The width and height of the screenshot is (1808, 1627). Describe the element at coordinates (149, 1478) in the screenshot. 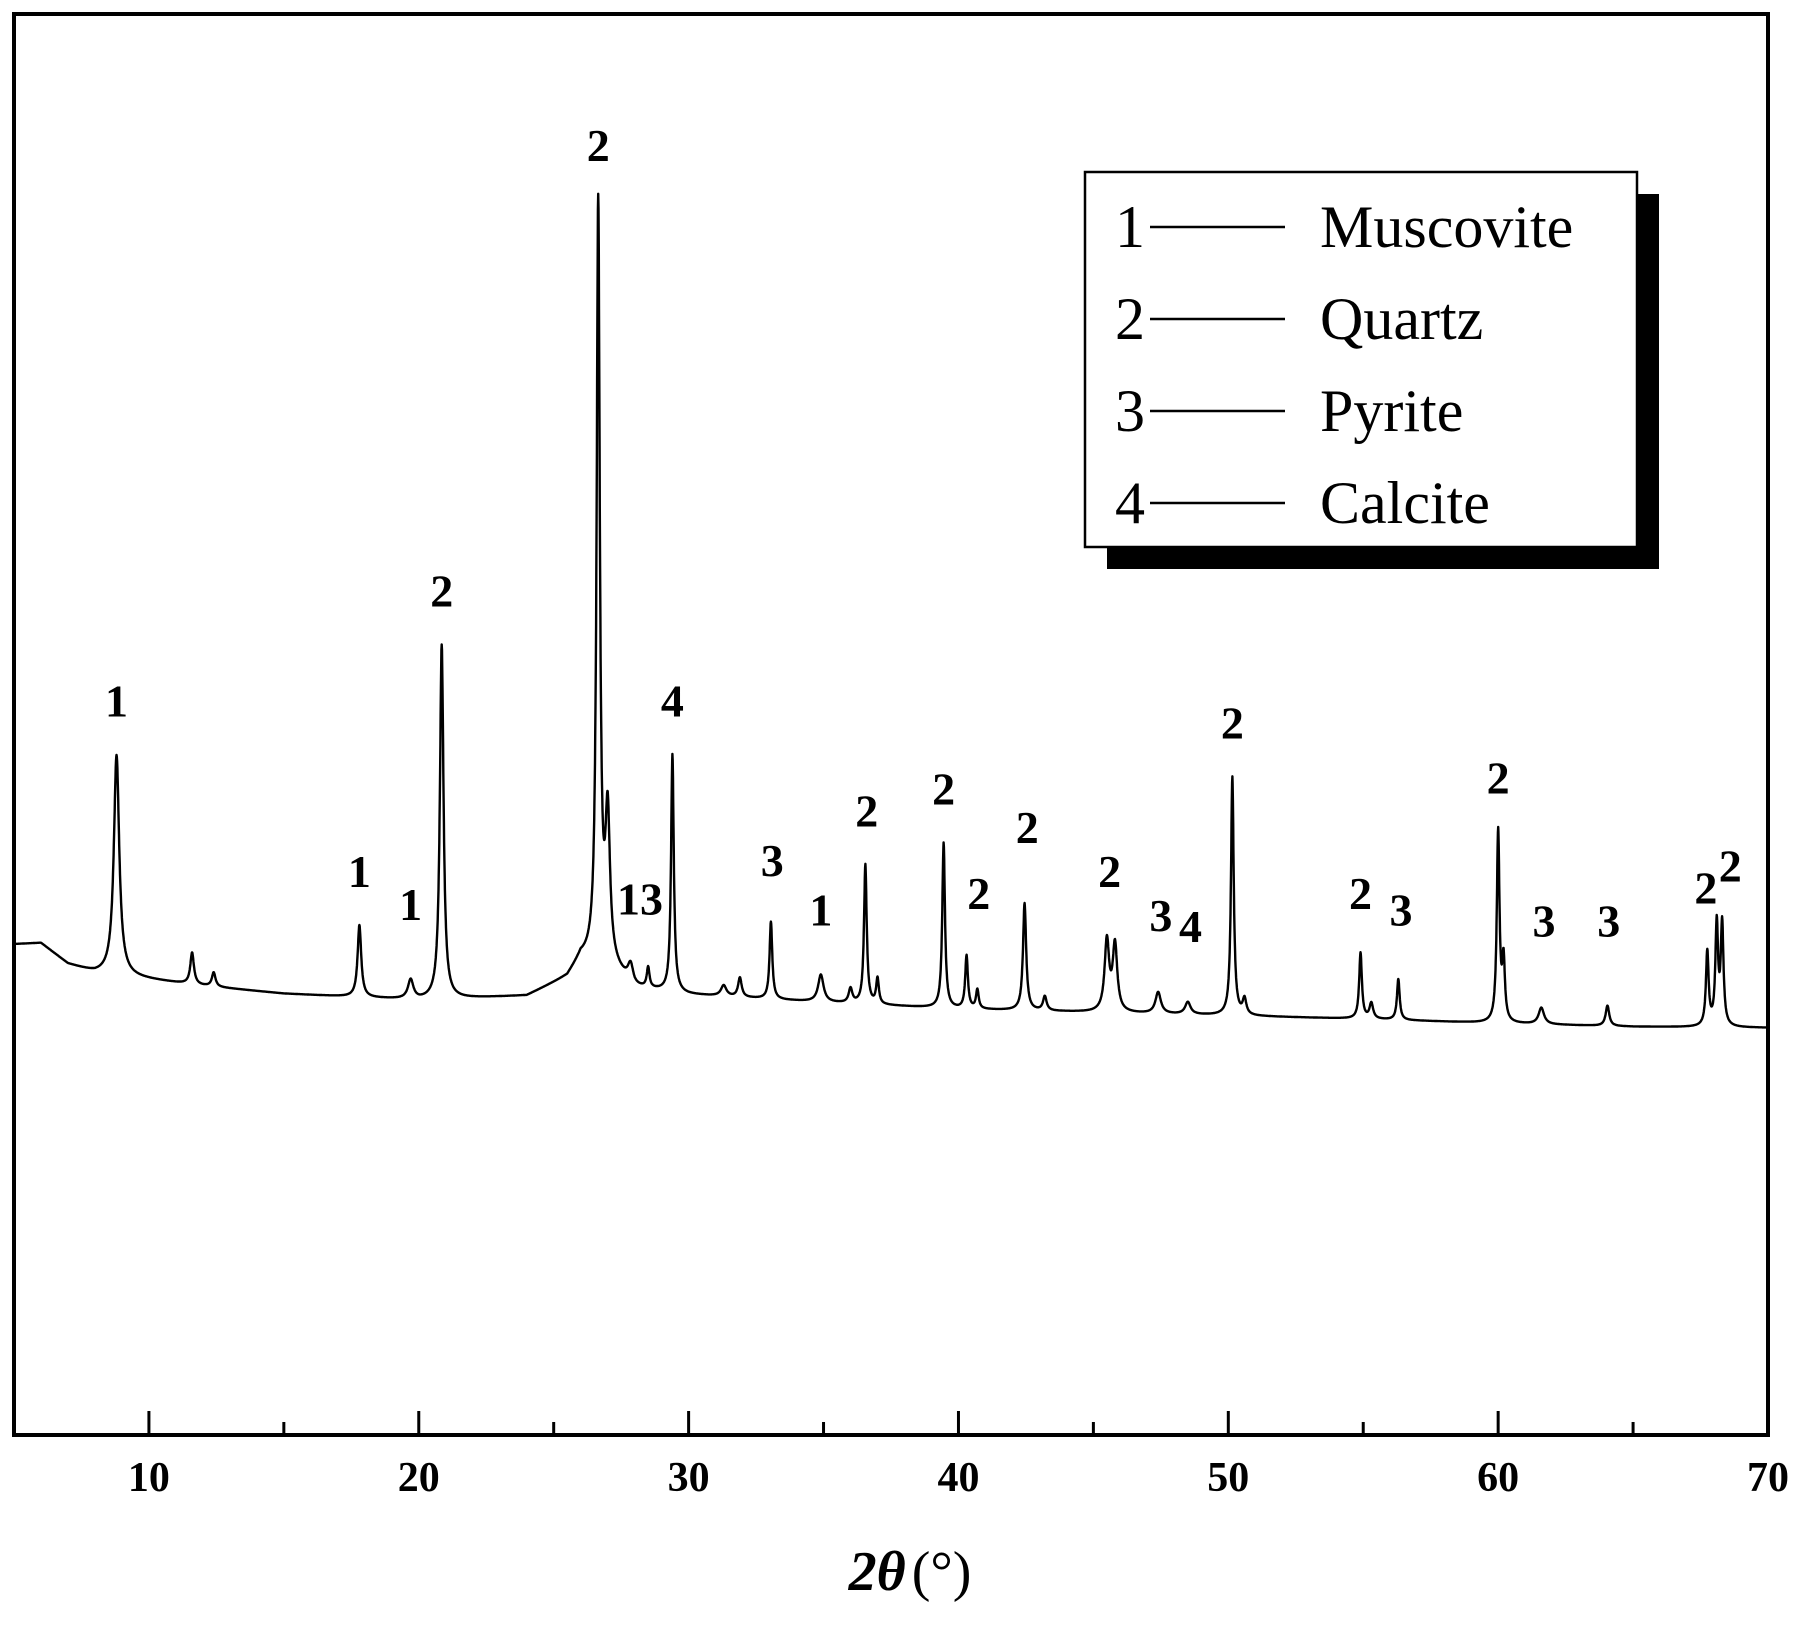

I see `x-tick-label: 10` at that location.